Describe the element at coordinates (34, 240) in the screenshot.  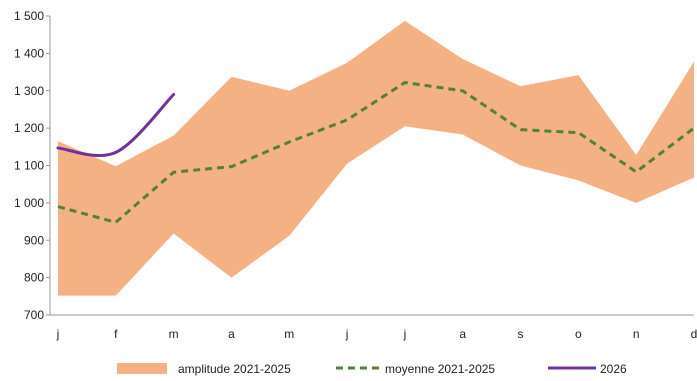
I see `y-tick-label: 900` at that location.